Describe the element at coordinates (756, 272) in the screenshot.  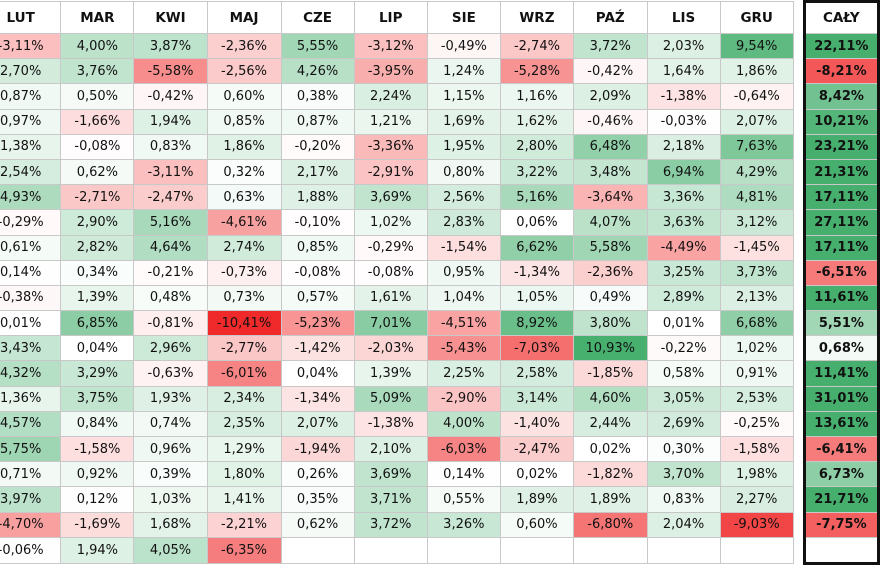
I see `month-cell: 3,73%` at that location.